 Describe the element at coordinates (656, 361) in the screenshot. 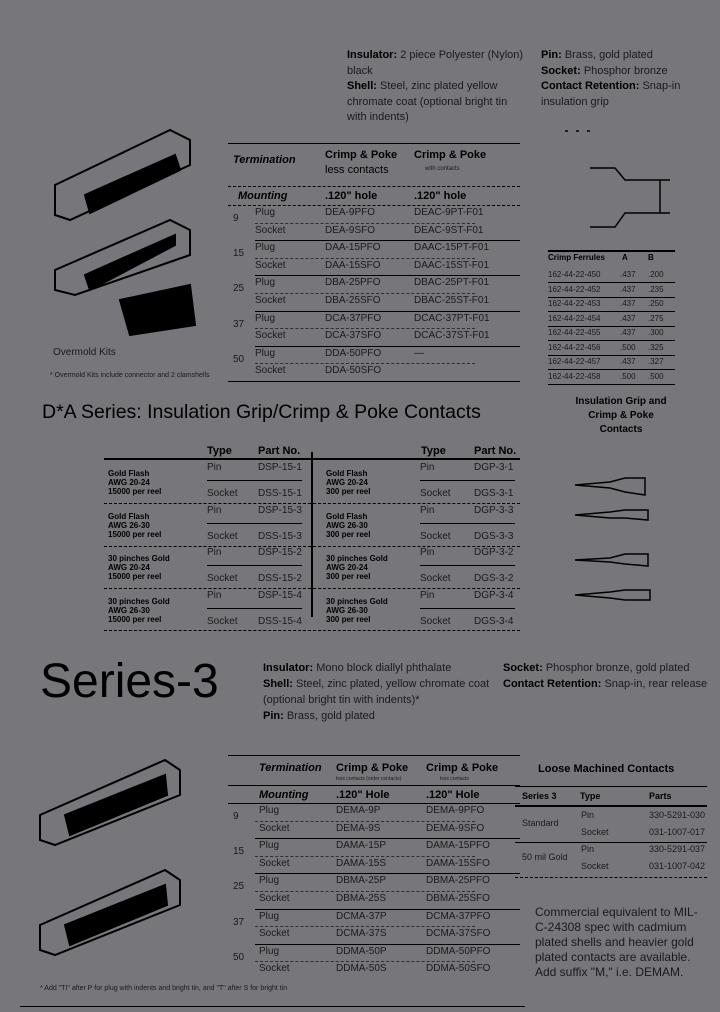

I see `ferrule-b: .327` at that location.